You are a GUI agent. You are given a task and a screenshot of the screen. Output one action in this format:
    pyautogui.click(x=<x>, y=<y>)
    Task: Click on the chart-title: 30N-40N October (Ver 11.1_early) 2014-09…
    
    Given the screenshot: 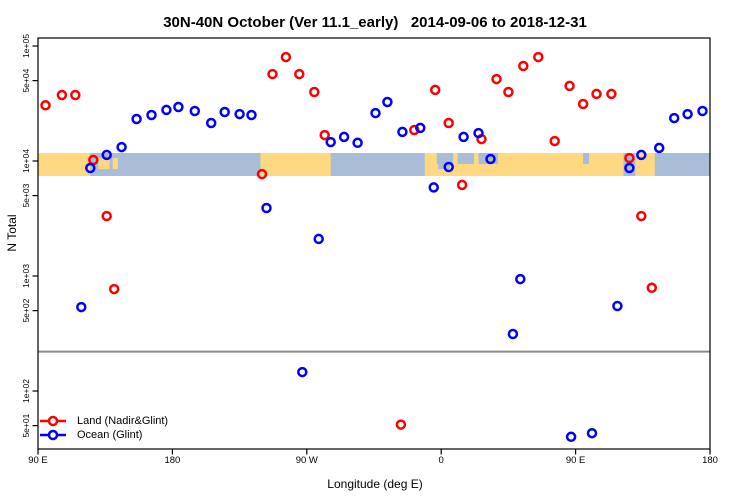 What is the action you would take?
    pyautogui.click(x=375, y=22)
    